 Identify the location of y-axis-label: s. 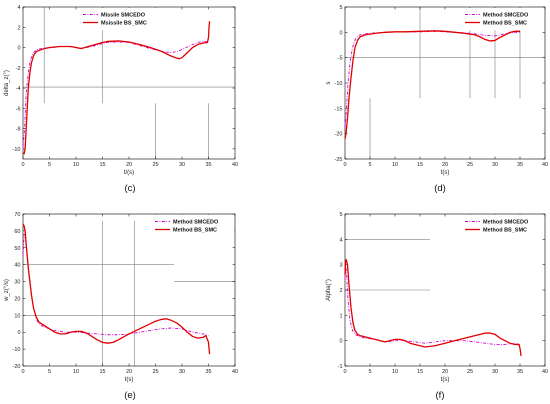
(329, 83).